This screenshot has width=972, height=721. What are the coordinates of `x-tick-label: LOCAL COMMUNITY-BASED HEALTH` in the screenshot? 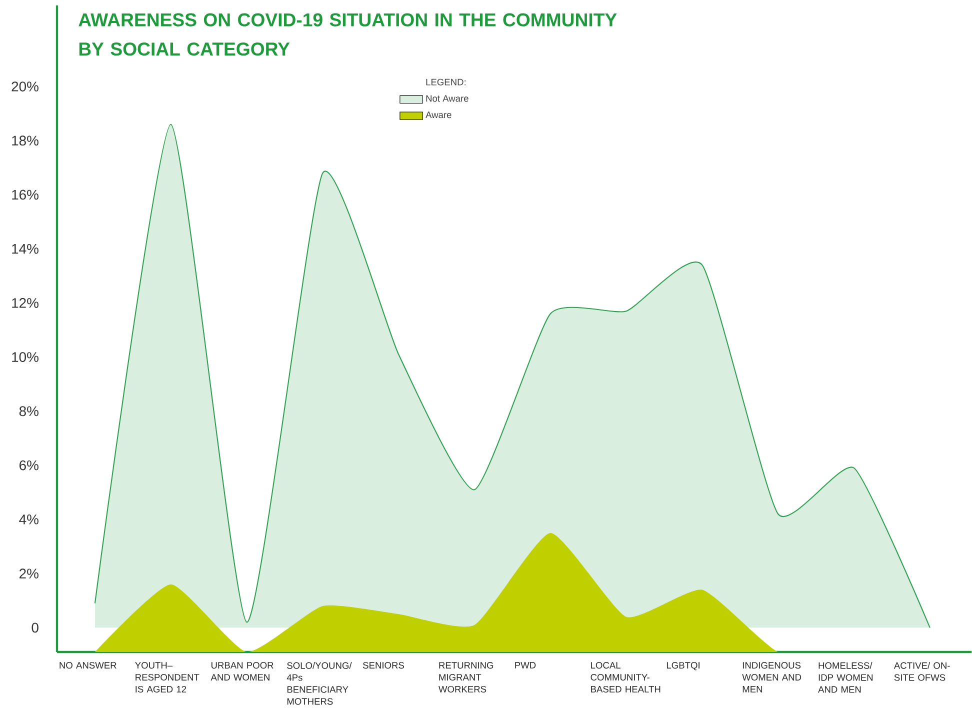 It's located at (625, 677).